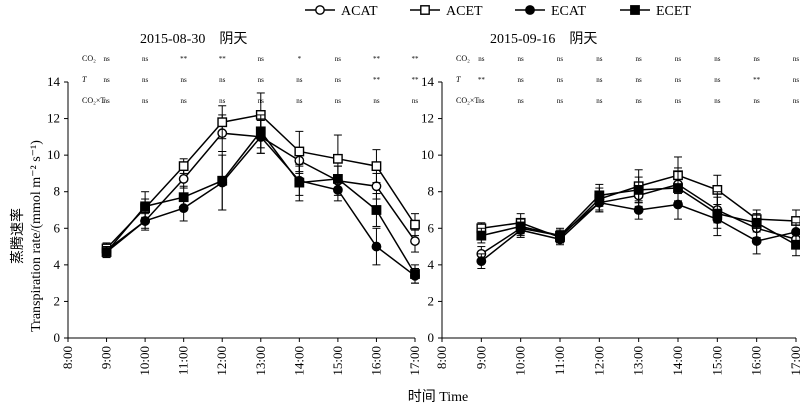 The height and width of the screenshot is (408, 800). What do you see at coordinates (438, 397) in the screenshot?
I see `x-axis-label: 时间 Time` at bounding box center [438, 397].